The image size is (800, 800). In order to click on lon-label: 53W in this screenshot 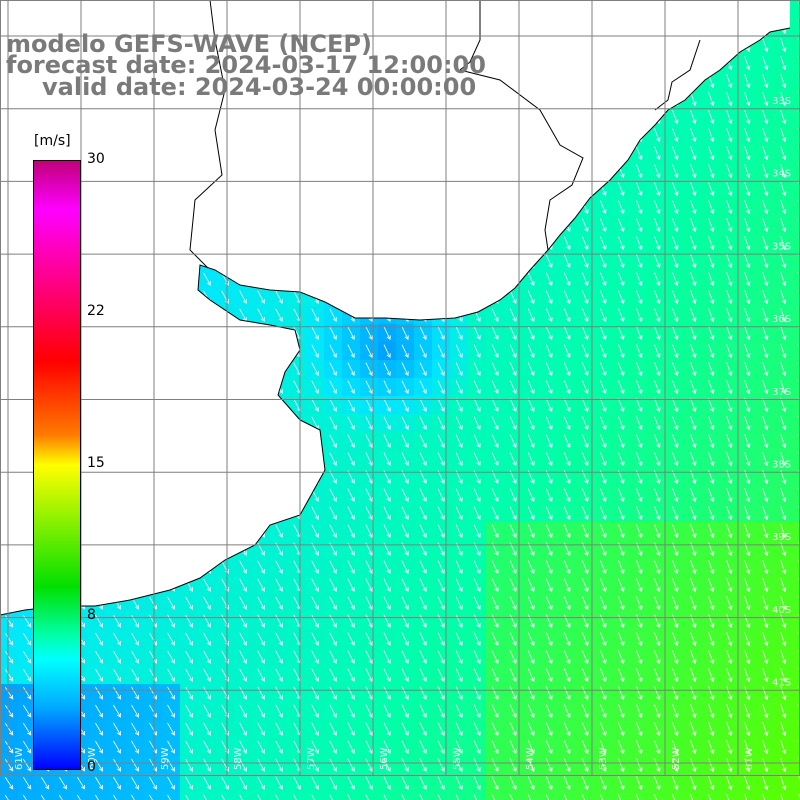, I will do `click(603, 758)`.